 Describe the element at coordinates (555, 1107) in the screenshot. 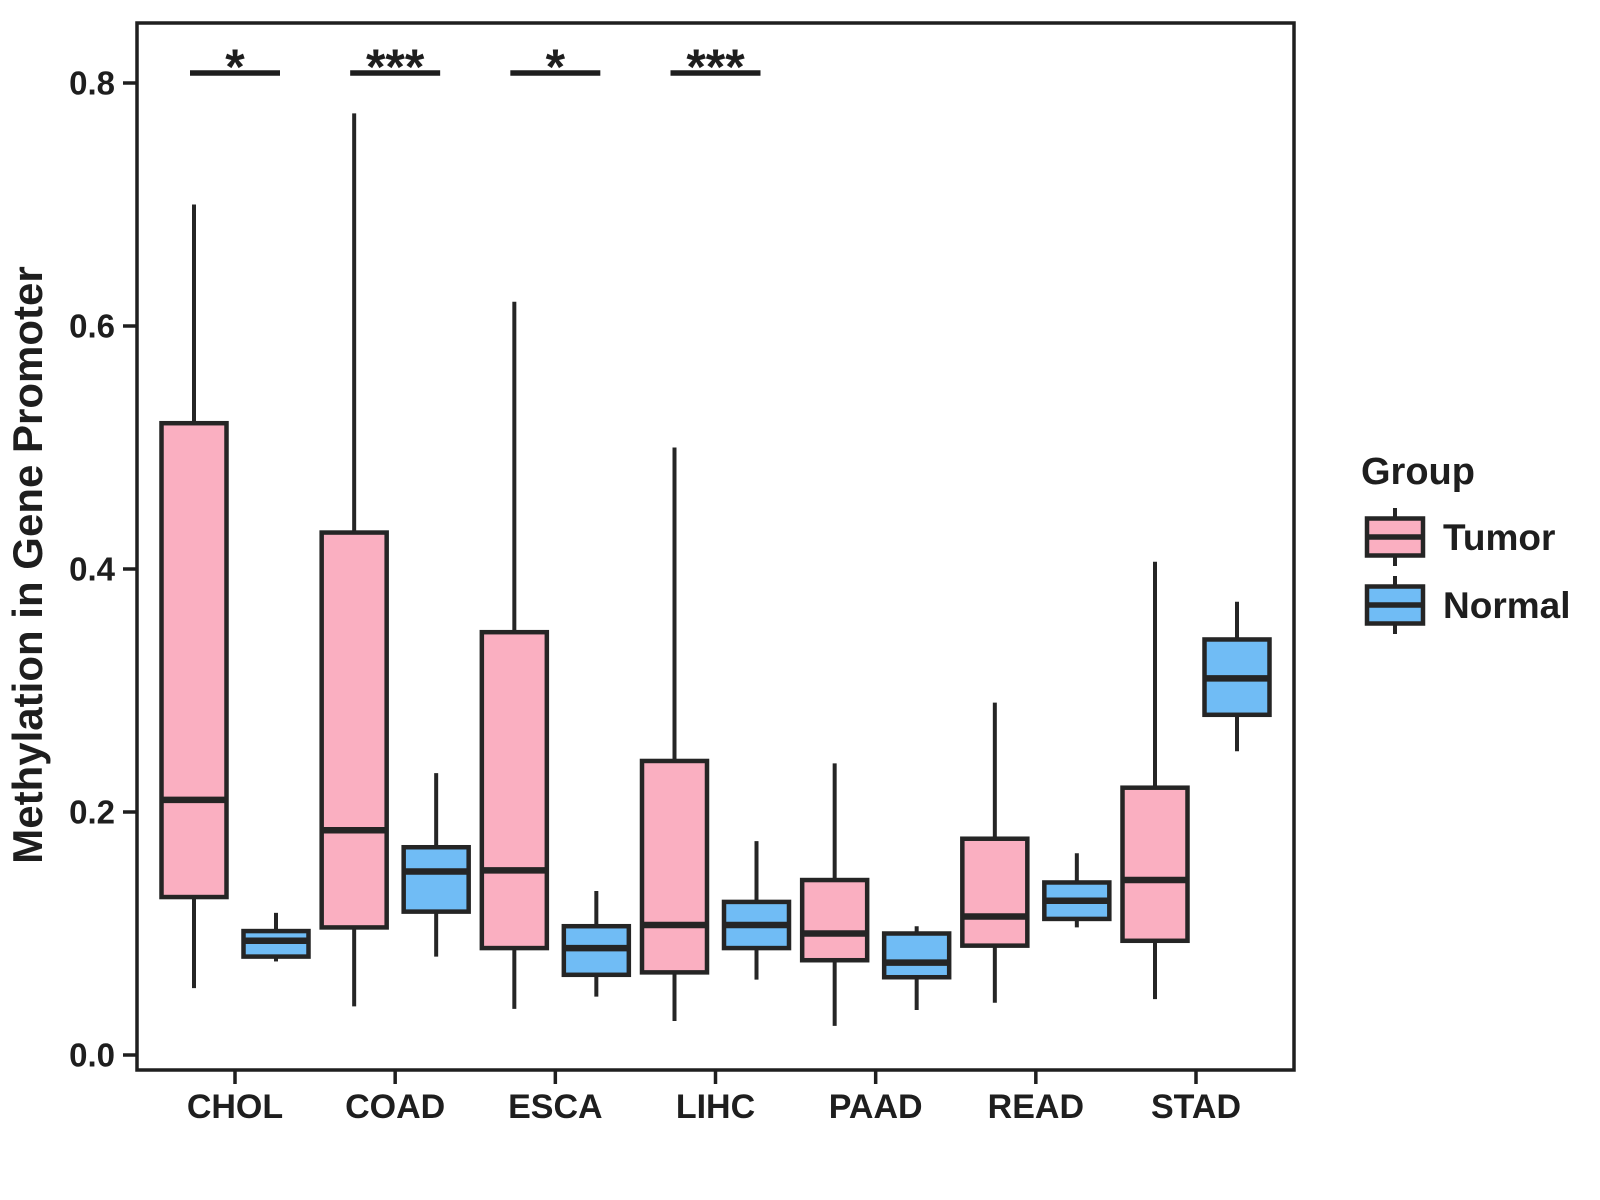

I see `x-tick-label-ESCA: ESCA` at that location.